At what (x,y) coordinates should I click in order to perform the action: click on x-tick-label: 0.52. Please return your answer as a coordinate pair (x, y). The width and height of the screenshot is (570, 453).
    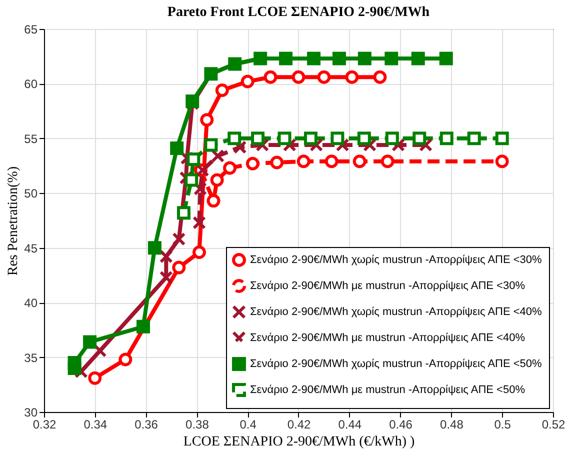
    Looking at the image, I should click on (554, 425).